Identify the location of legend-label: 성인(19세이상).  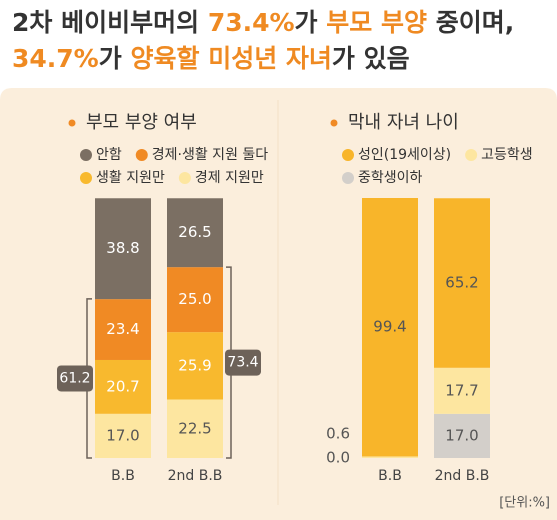
(404, 155).